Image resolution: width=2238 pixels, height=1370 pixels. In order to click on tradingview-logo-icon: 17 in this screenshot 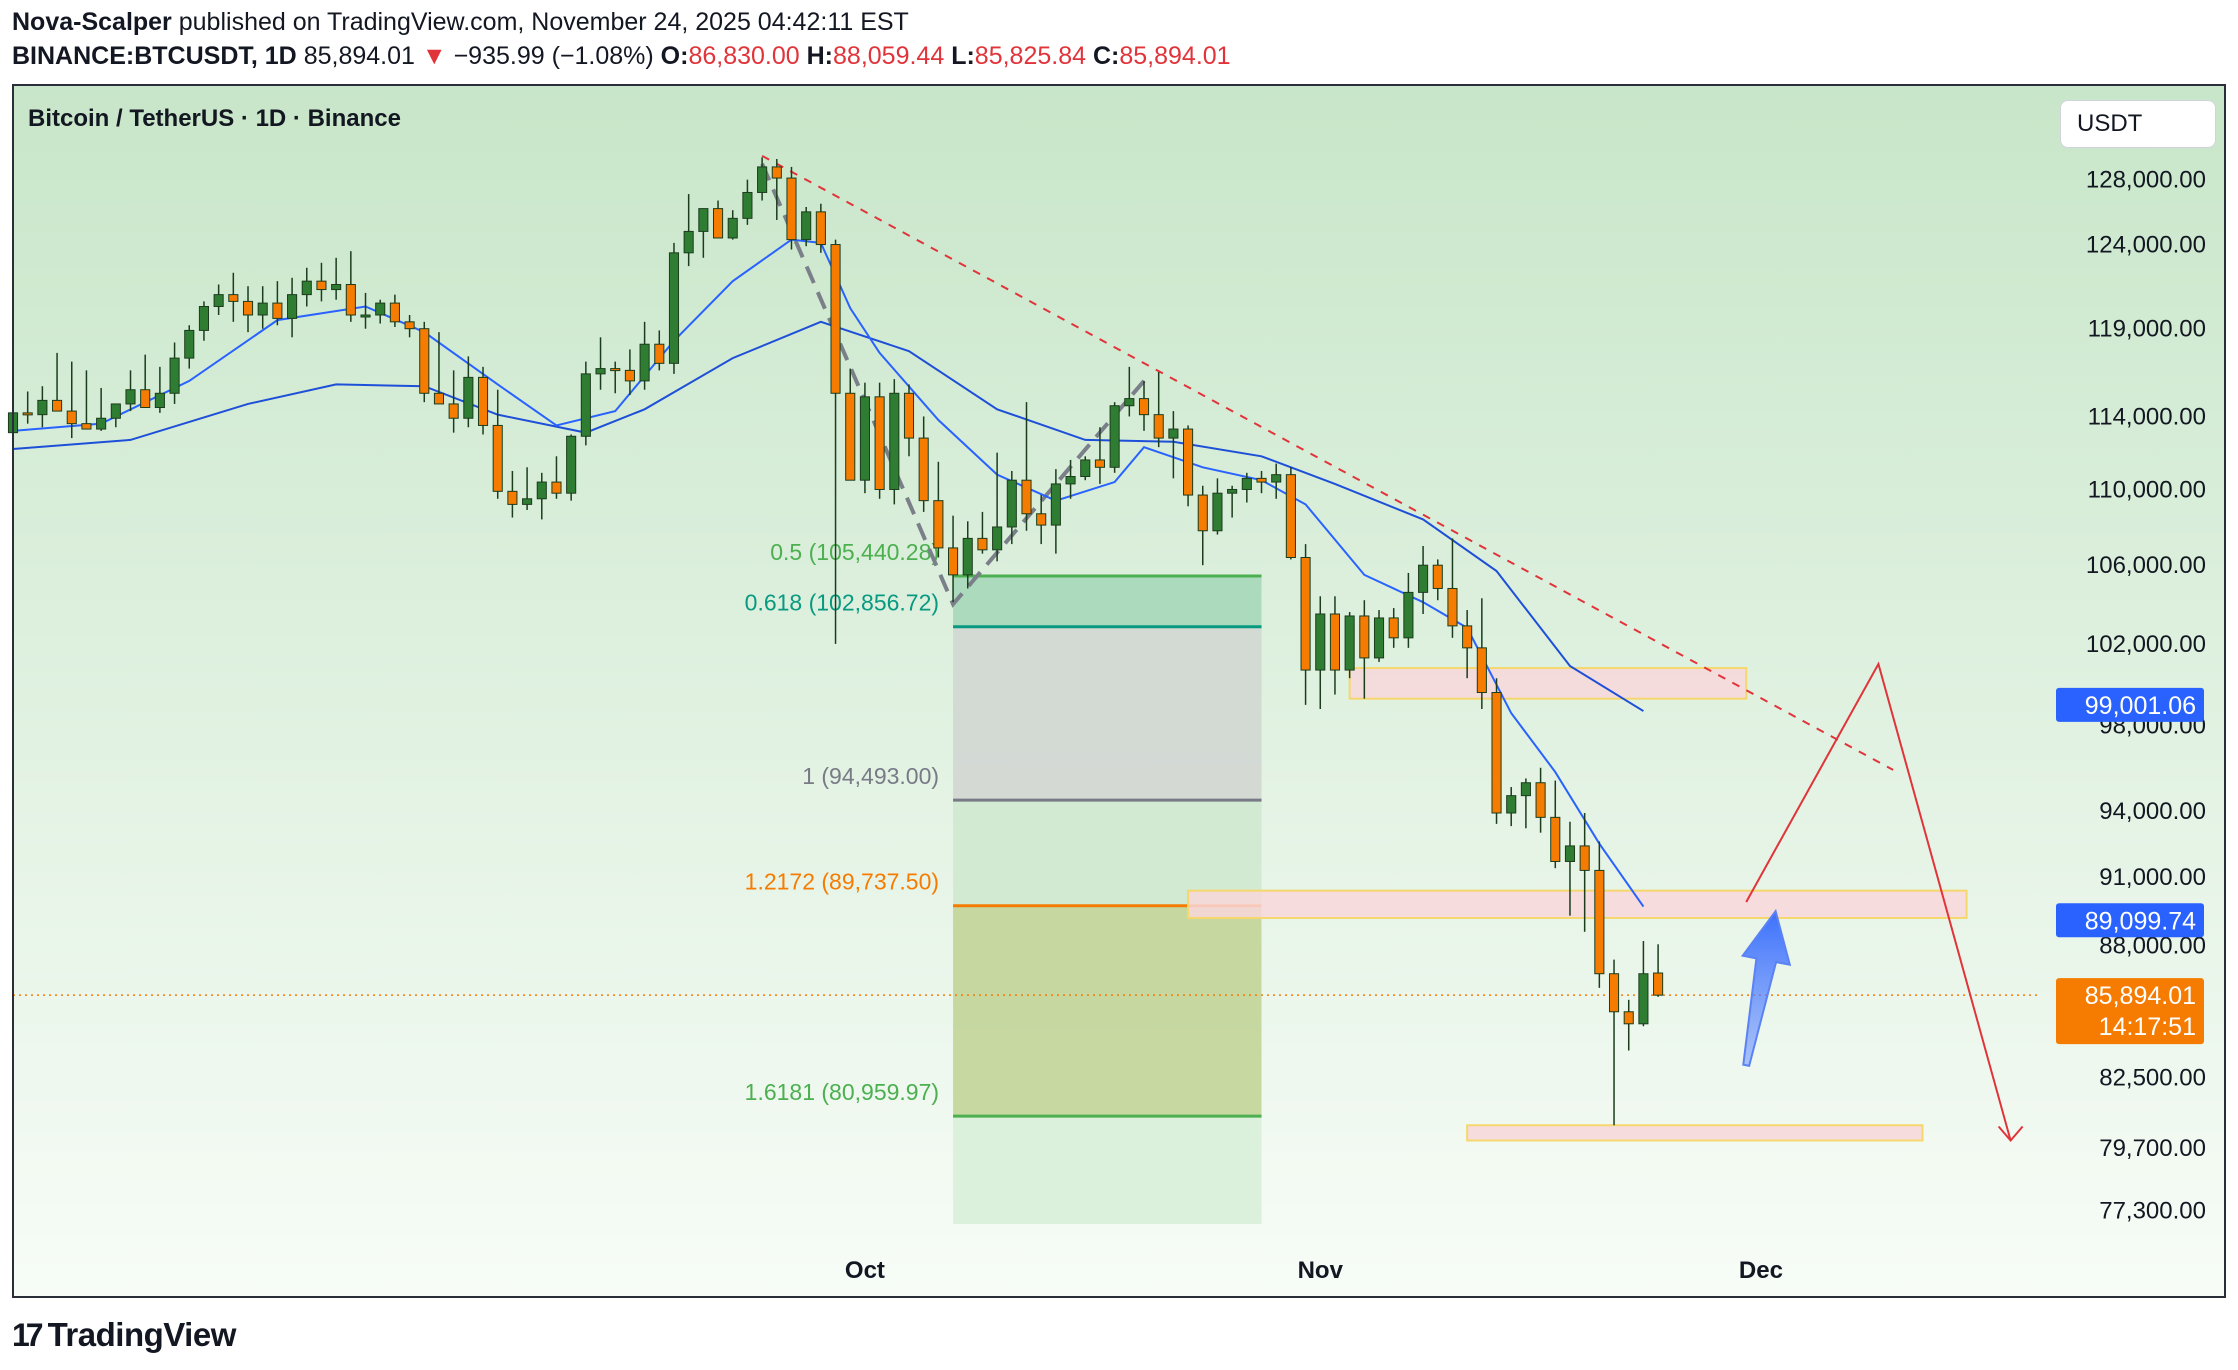, I will do `click(28, 1334)`.